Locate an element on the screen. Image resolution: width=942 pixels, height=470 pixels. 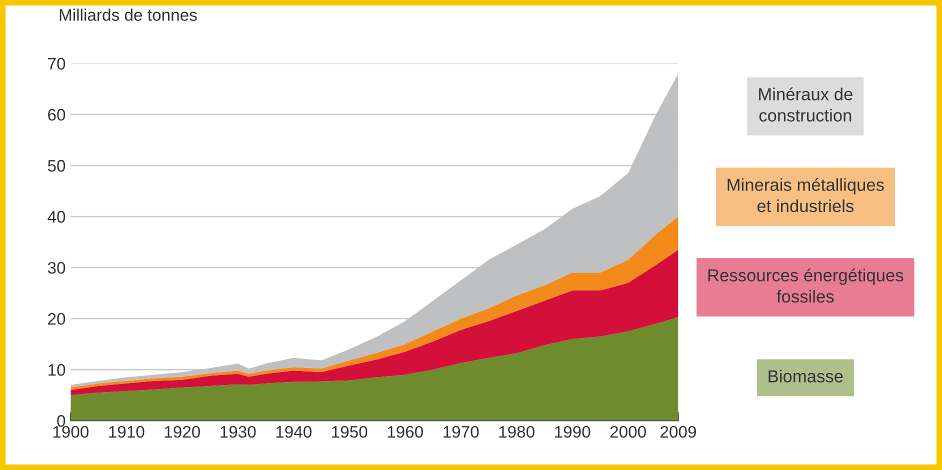
x-tick-label: 2009 is located at coordinates (678, 432).